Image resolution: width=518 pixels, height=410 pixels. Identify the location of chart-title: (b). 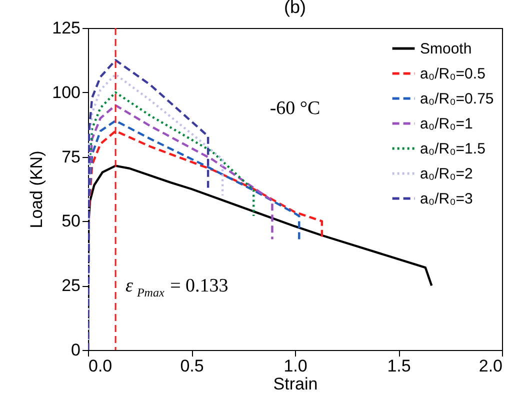
(295, 8).